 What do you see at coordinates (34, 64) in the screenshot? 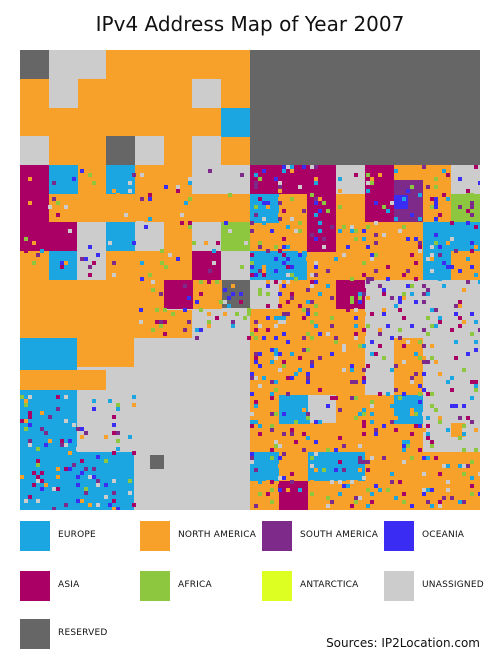
I see `map-block-reserved` at bounding box center [34, 64].